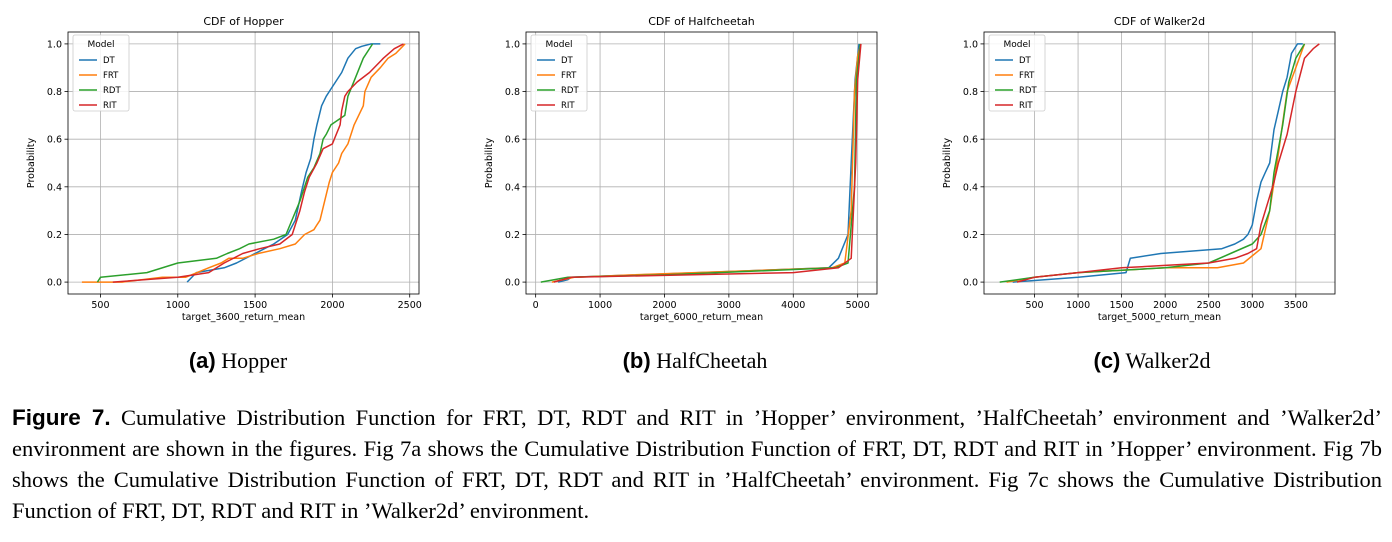 This screenshot has height=542, width=1392. I want to click on subcaption-b-tag: (b), so click(636, 360).